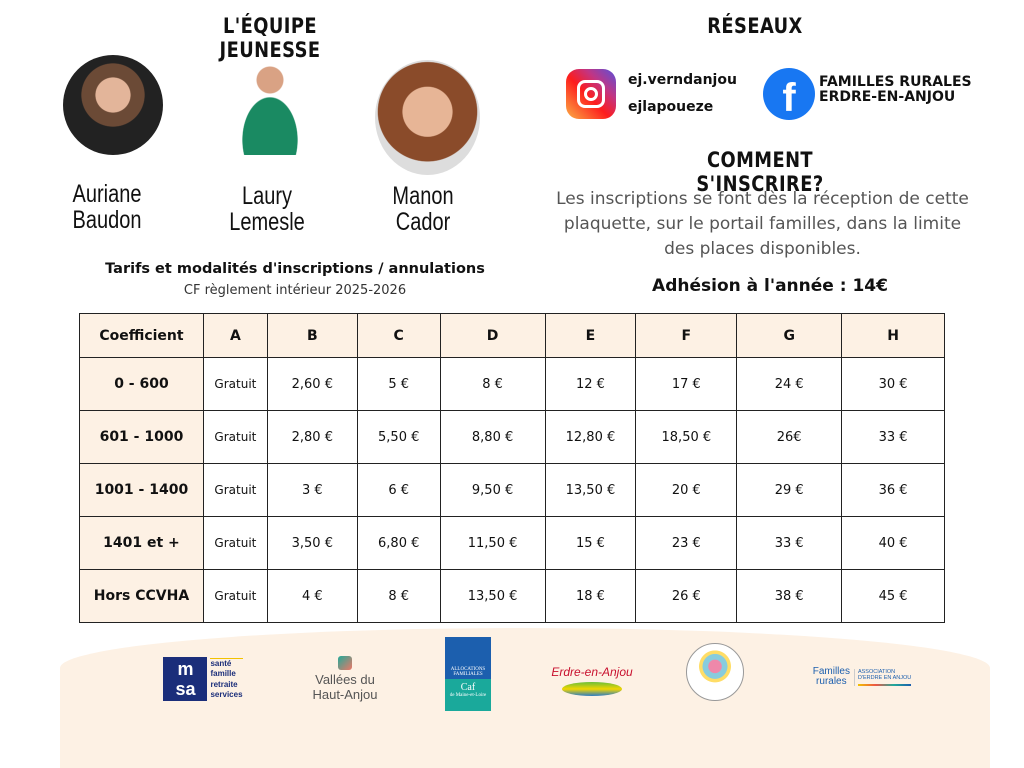  I want to click on price-cell: 2,80 €, so click(312, 437).